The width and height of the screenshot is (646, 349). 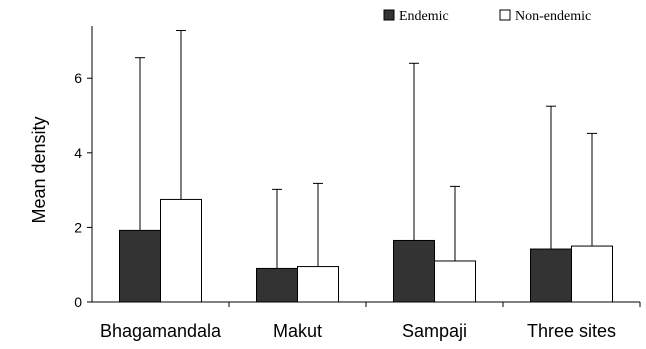 I want to click on y-axis-label: Mean density, so click(x=39, y=169).